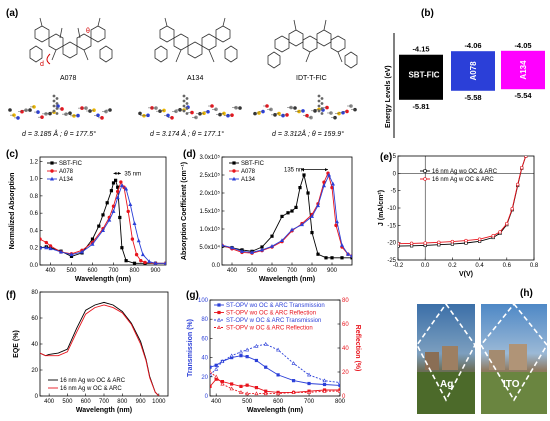  Describe the element at coordinates (119, 173) in the screenshot. I see `shift-arrowhead-right` at that location.